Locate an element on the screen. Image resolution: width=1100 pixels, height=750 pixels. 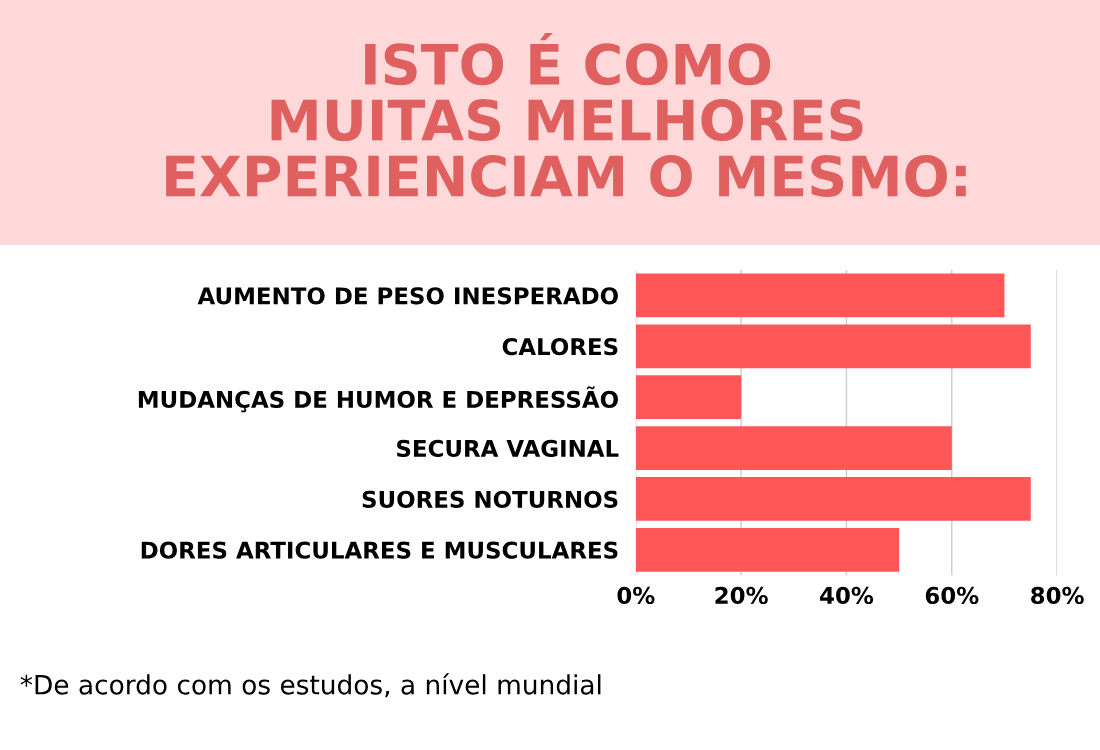
x-tick-label: 40% is located at coordinates (847, 595).